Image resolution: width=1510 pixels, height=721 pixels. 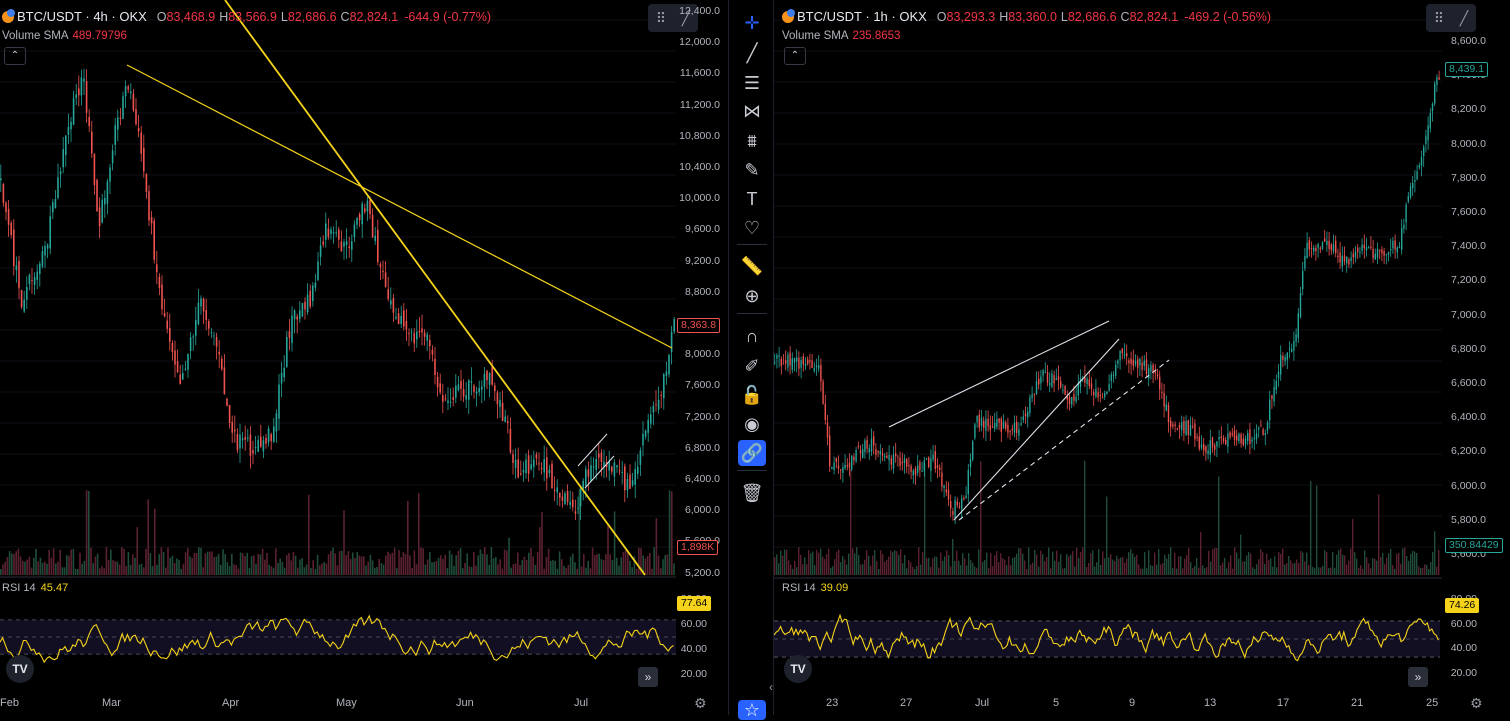 I want to click on price-axis-label: 7,800.0, so click(x=1468, y=177).